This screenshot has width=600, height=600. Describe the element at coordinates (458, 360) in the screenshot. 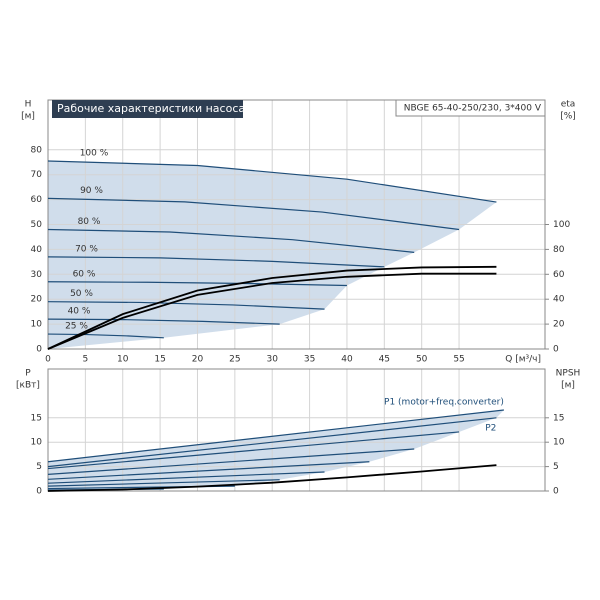

I see `x-tick-label: 55` at that location.